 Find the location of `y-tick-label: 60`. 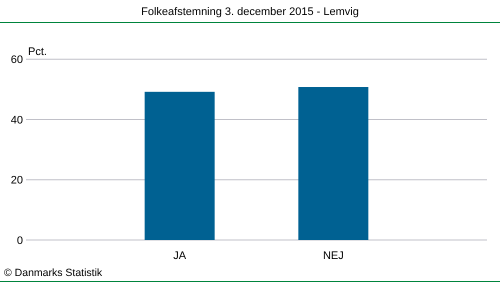

y-tick-label: 60 is located at coordinates (16, 60).